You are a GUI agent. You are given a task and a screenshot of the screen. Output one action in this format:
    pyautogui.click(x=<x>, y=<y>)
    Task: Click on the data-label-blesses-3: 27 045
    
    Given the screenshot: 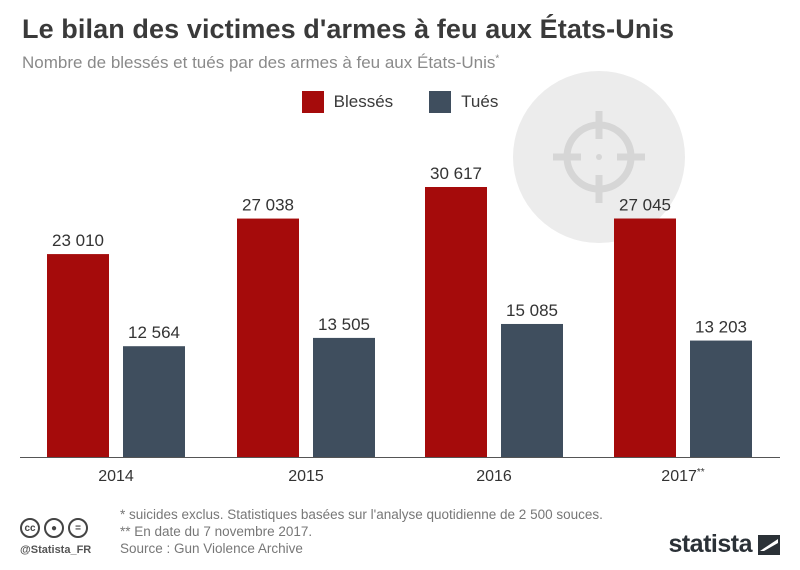 What is the action you would take?
    pyautogui.click(x=645, y=205)
    